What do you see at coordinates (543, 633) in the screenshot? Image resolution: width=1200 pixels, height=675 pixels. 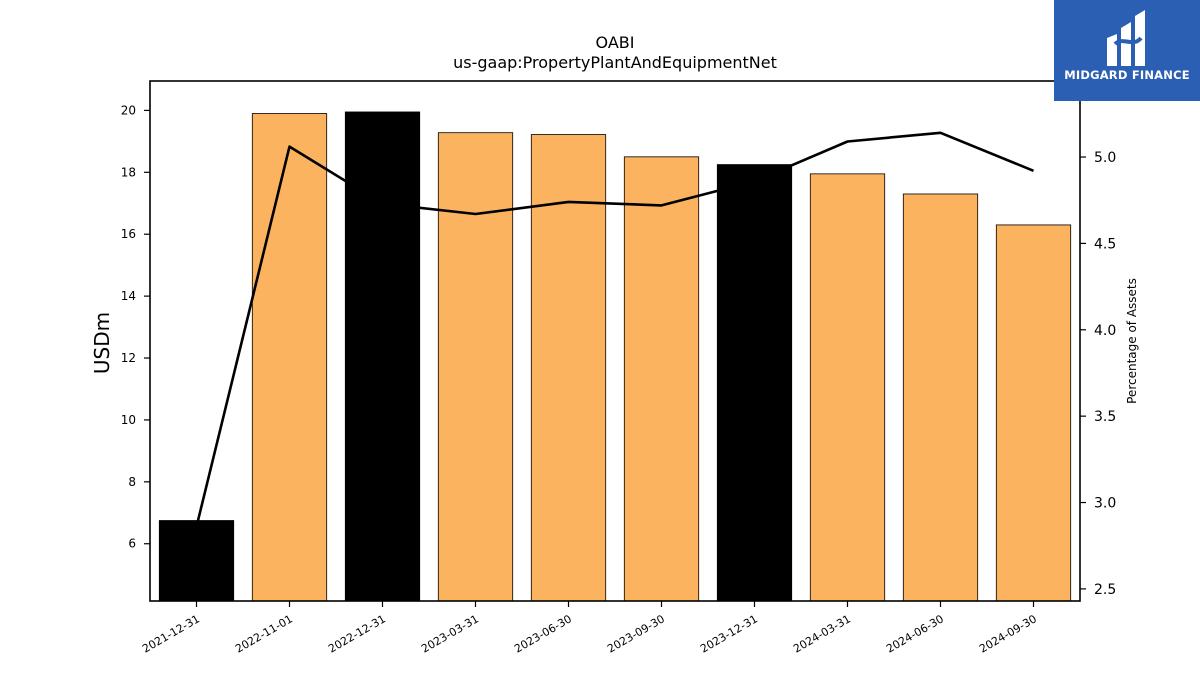 I see `x-tick-label: 2023-06-30` at bounding box center [543, 633].